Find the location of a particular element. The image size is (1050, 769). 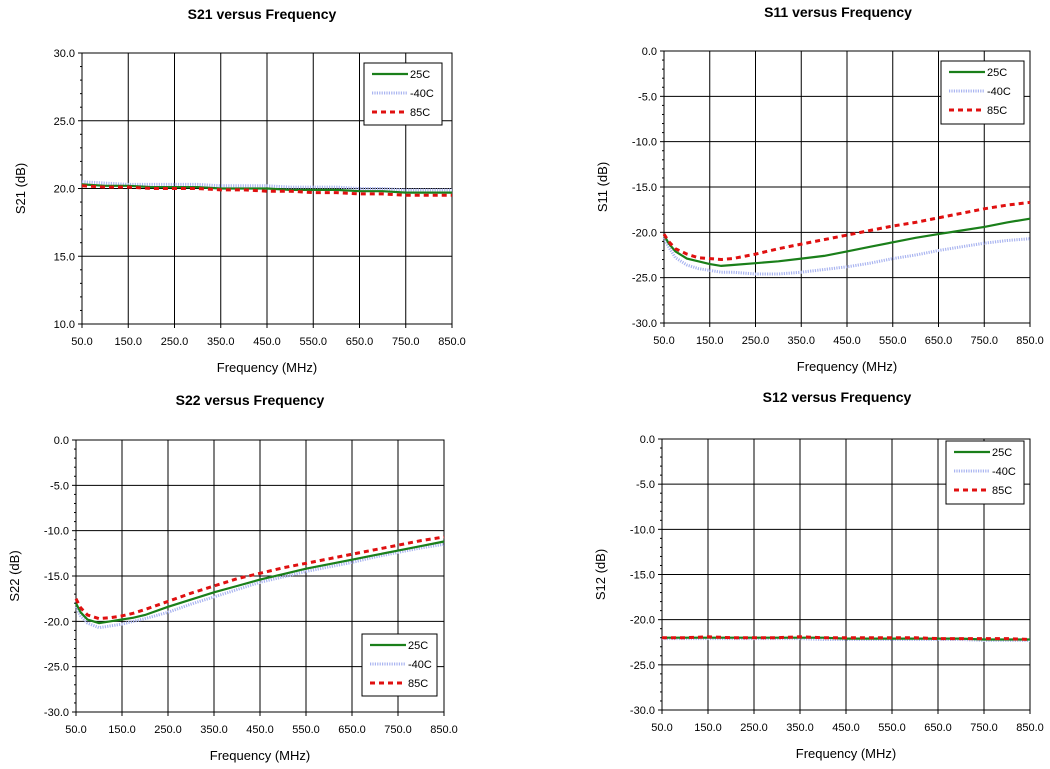

legend-box is located at coordinates (982, 92).